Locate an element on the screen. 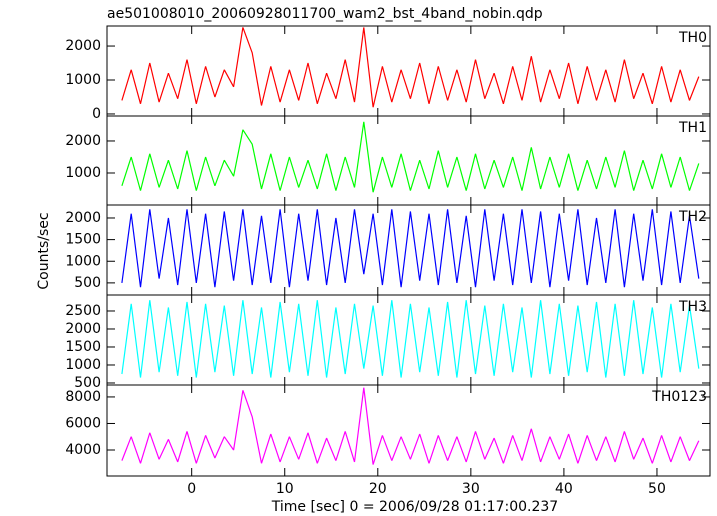 This screenshot has width=717, height=516. x-axis-label: Time [sec] 0 = 2006/09/28 01:17:00.237 is located at coordinates (414, 507).